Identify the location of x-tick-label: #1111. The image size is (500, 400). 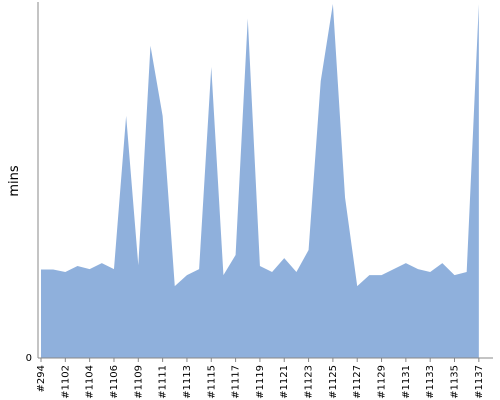
(163, 382).